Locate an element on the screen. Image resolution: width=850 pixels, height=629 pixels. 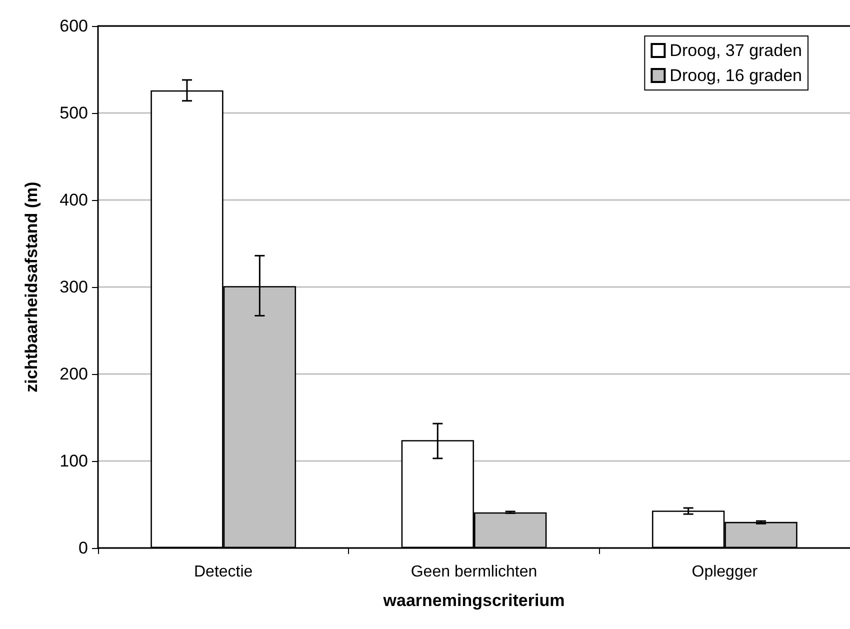
y-tick-label: 400 is located at coordinates (74, 200).